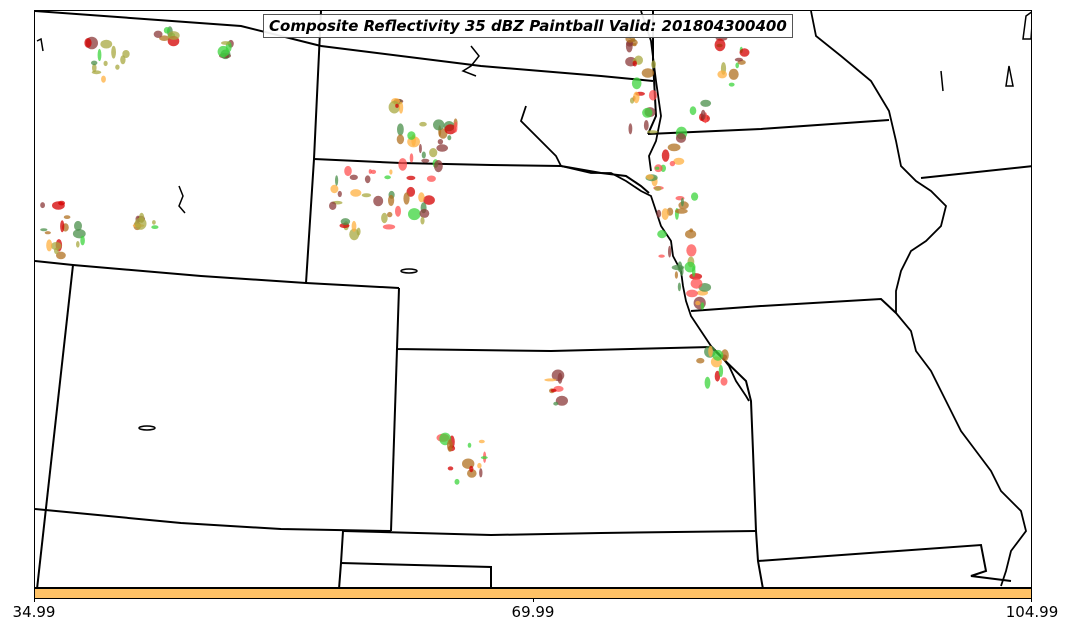 This screenshot has height=633, width=1070. Describe the element at coordinates (884, 562) in the screenshot. I see `boundary-ok-ar` at that location.